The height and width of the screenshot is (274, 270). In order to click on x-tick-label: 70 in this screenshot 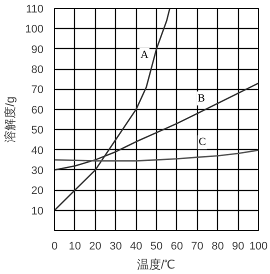, I will do `click(197, 246)`.